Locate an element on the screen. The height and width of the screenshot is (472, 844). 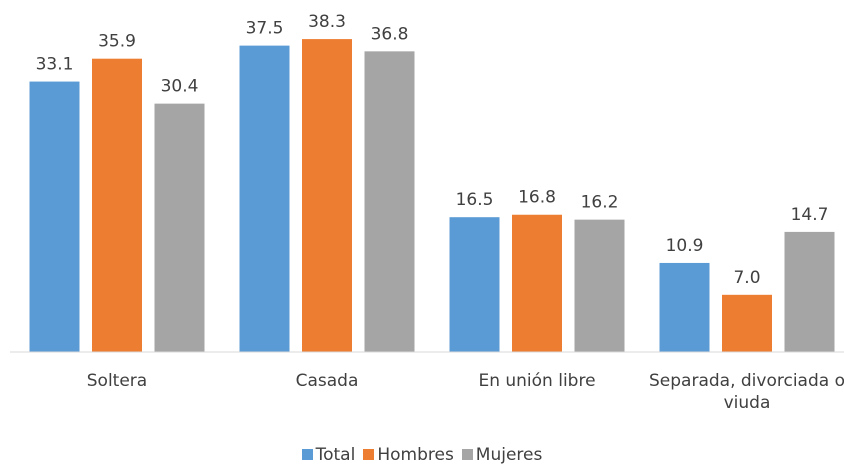
data-label: 38.3 is located at coordinates (327, 22).